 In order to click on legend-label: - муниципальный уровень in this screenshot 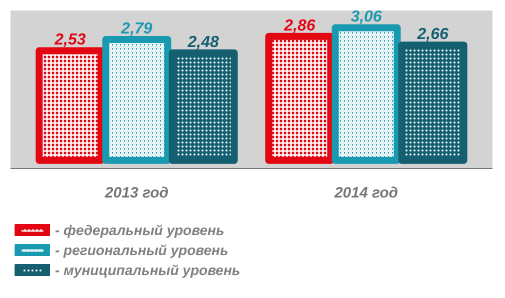, I will do `click(147, 270)`.